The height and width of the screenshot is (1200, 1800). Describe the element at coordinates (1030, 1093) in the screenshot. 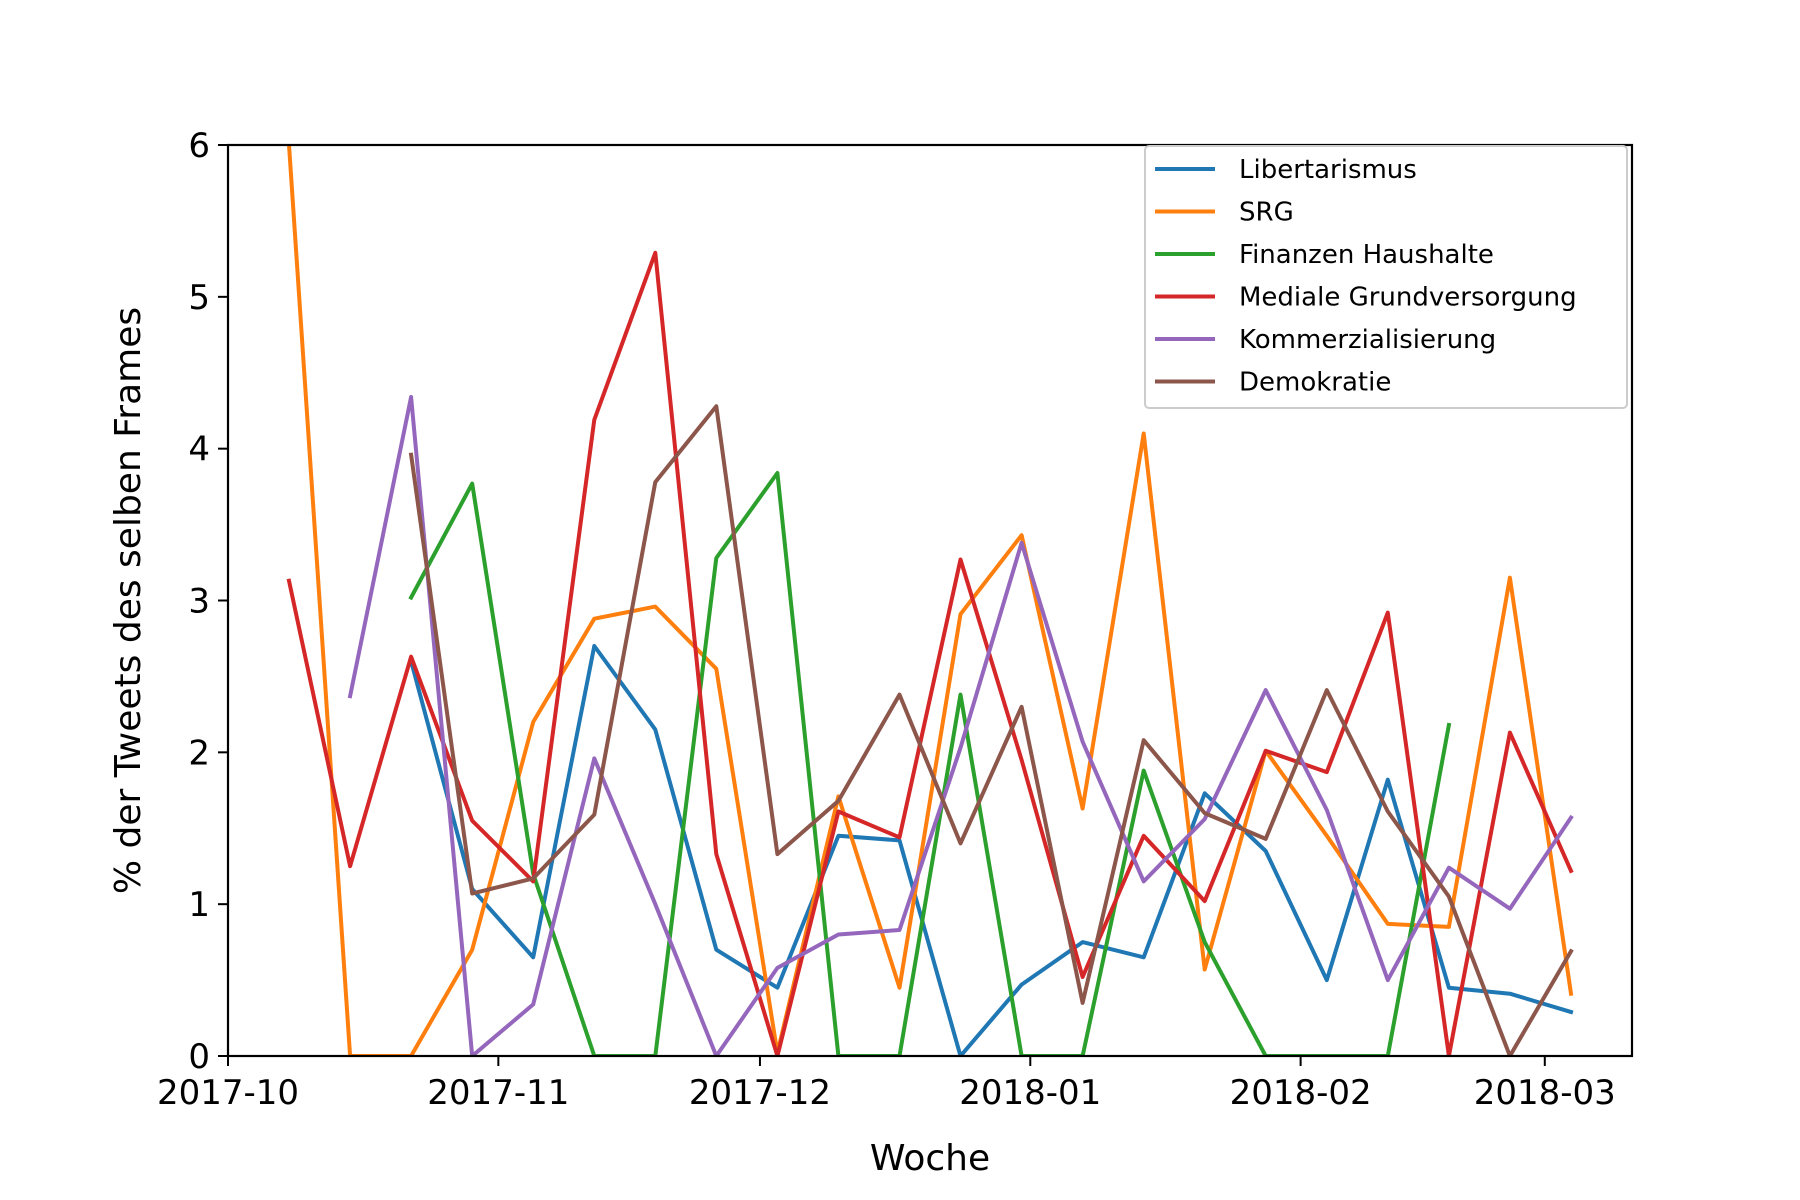

I see `x-tick-label: 2018-01` at that location.